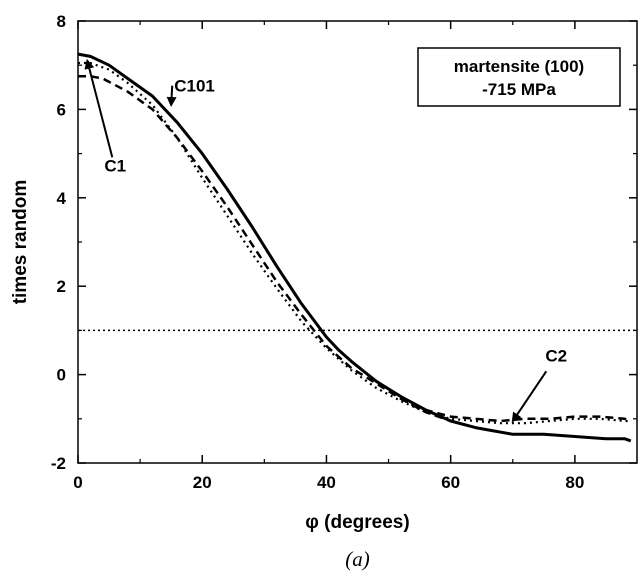 Image resolution: width=639 pixels, height=580 pixels. I want to click on legend-frame, so click(519, 77).